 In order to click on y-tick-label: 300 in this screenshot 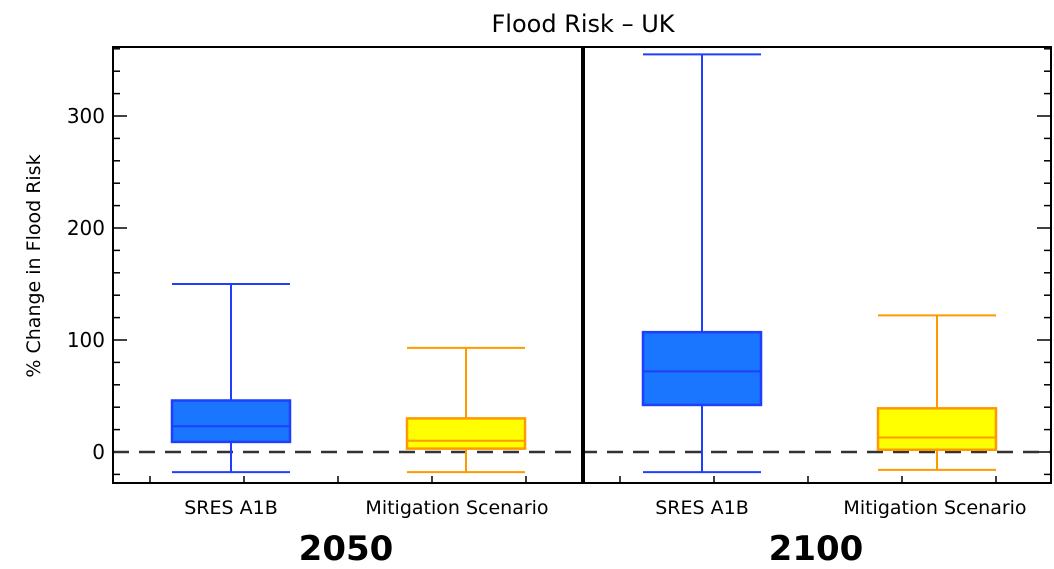, I will do `click(86, 116)`.